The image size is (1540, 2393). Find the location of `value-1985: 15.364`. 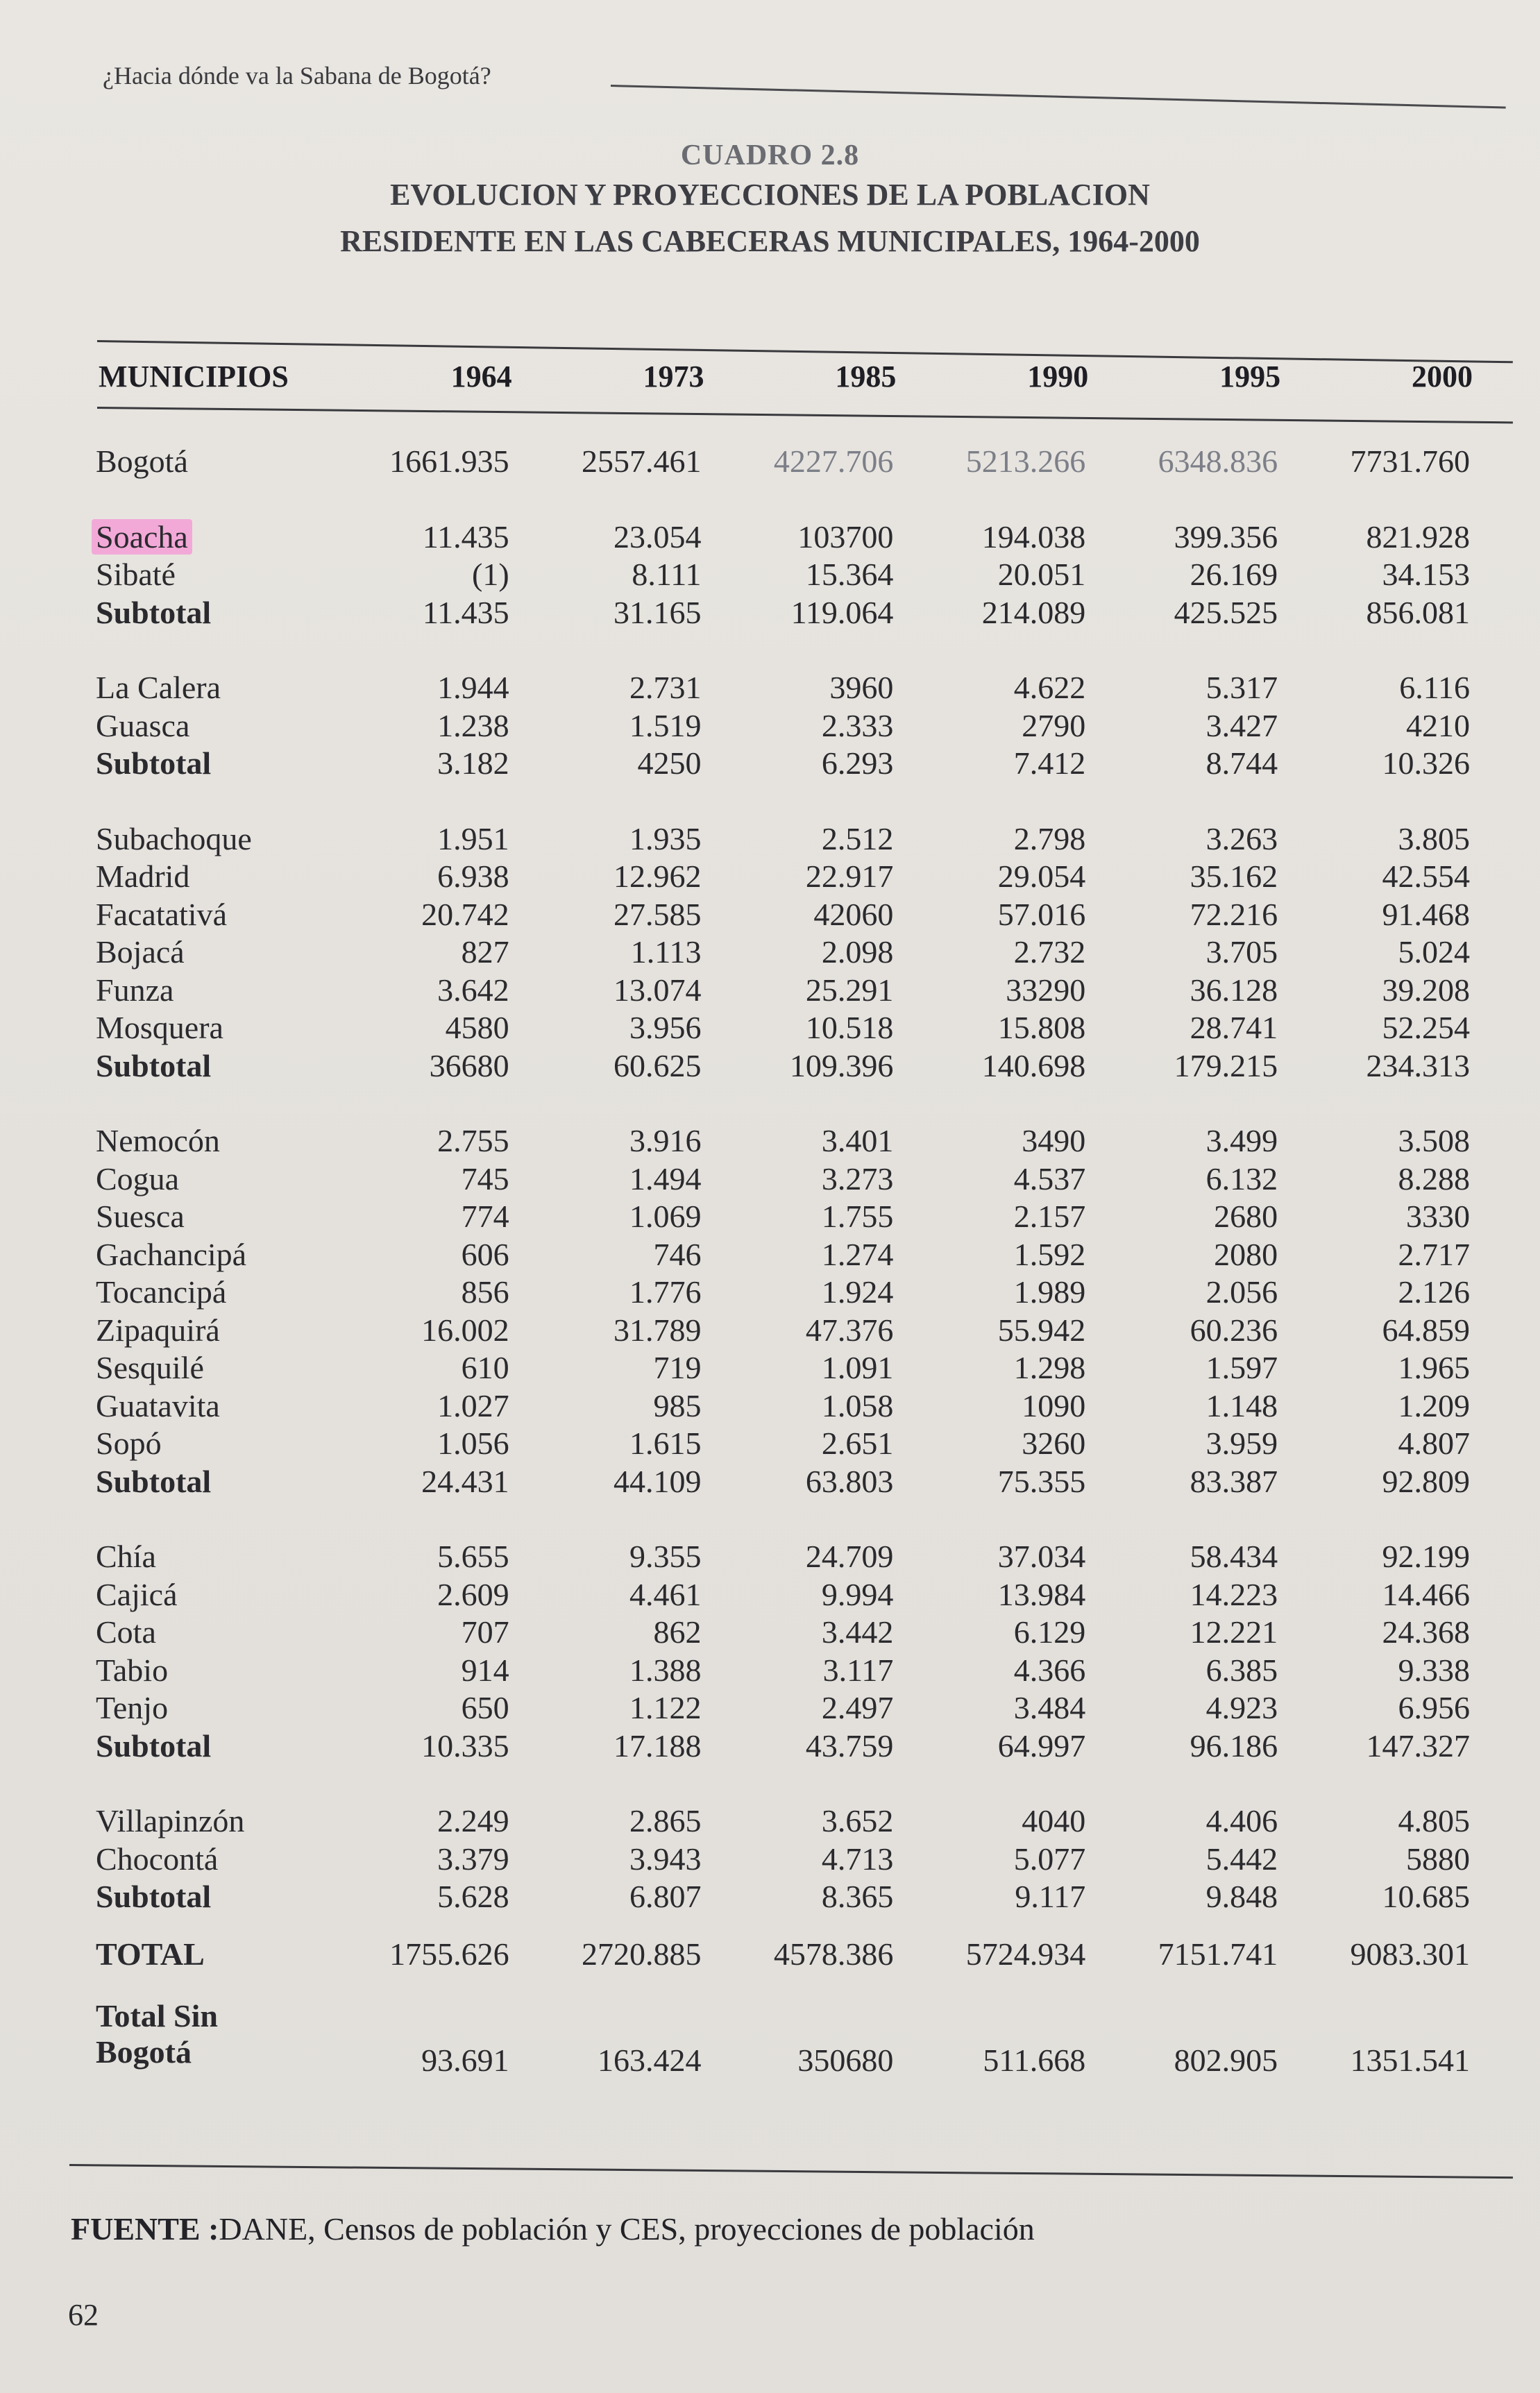

value-1985: 15.364 is located at coordinates (850, 574).